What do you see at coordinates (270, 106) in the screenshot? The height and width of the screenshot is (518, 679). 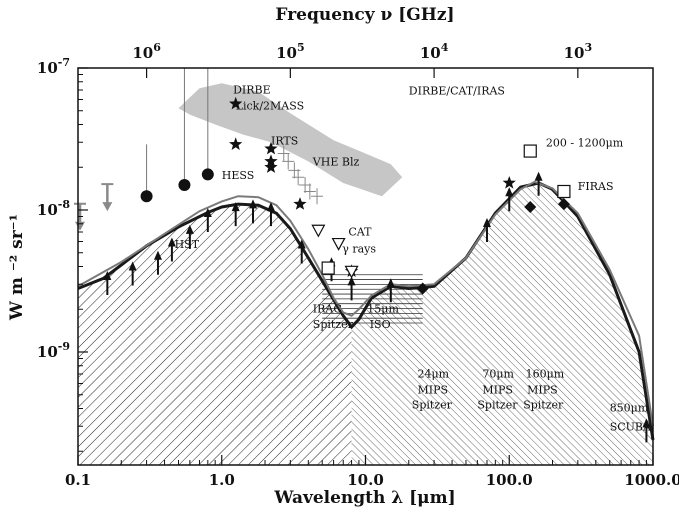 I see `annotation-label: Lick/2MASS` at bounding box center [270, 106].